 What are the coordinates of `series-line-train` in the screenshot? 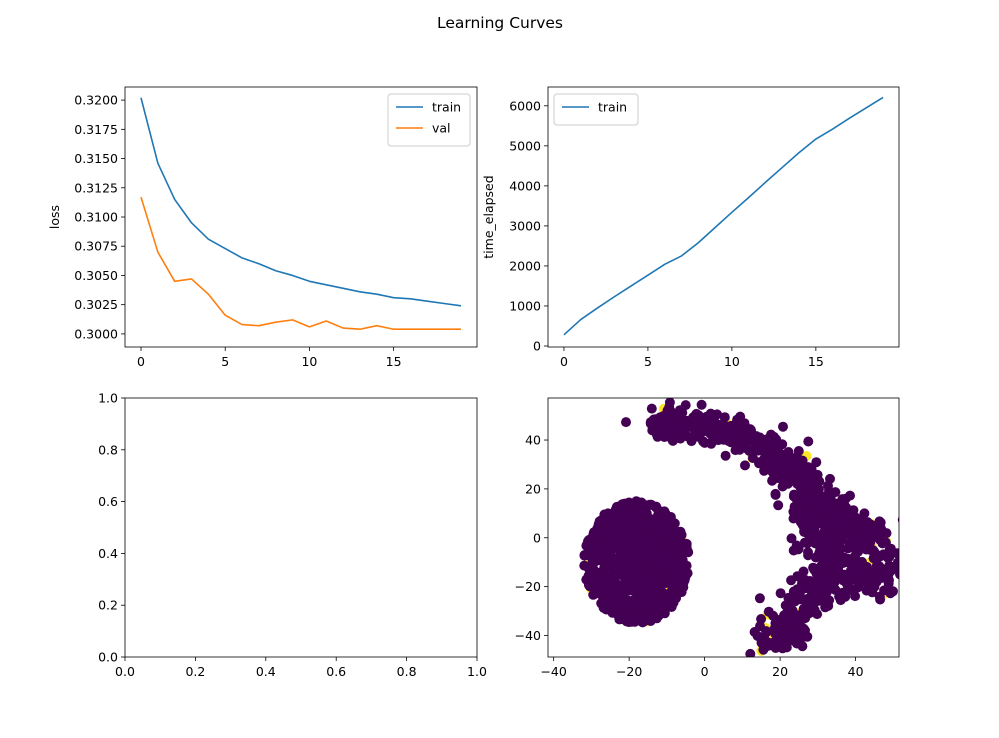 It's located at (301, 202).